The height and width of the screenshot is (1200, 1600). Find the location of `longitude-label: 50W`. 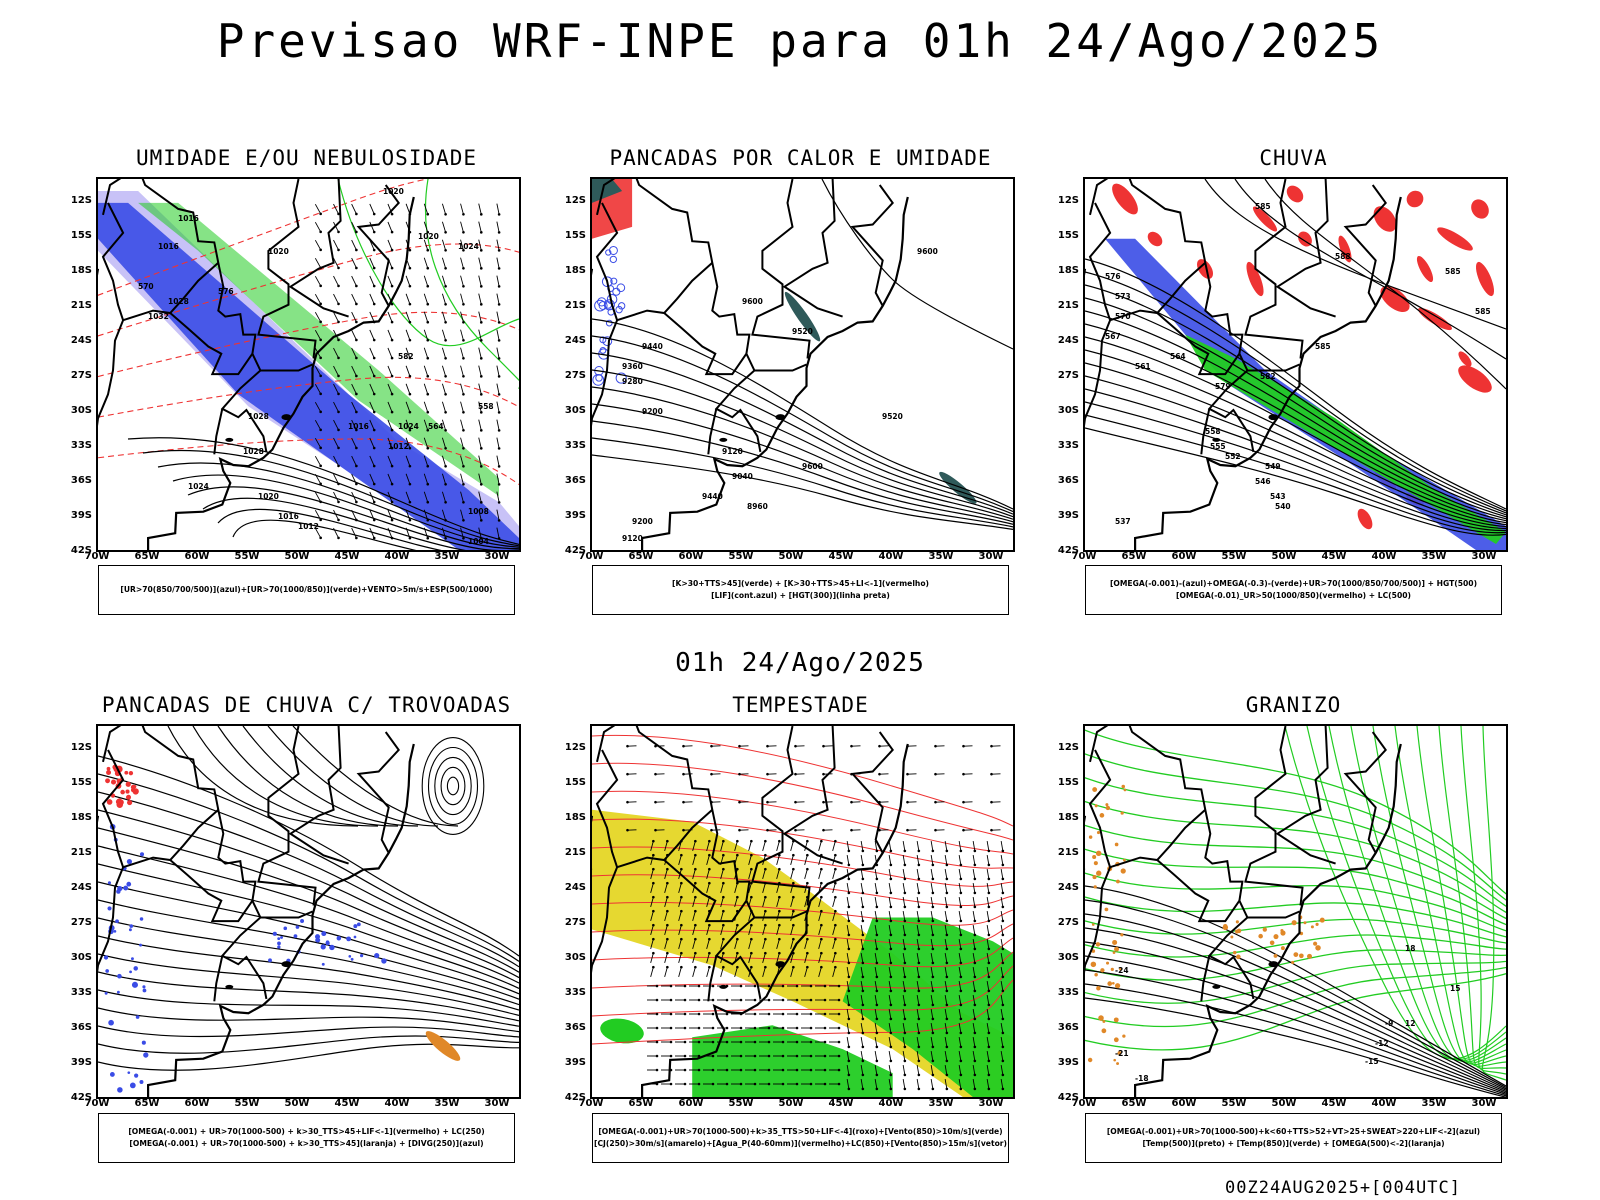

longitude-label: 50W is located at coordinates (791, 556).